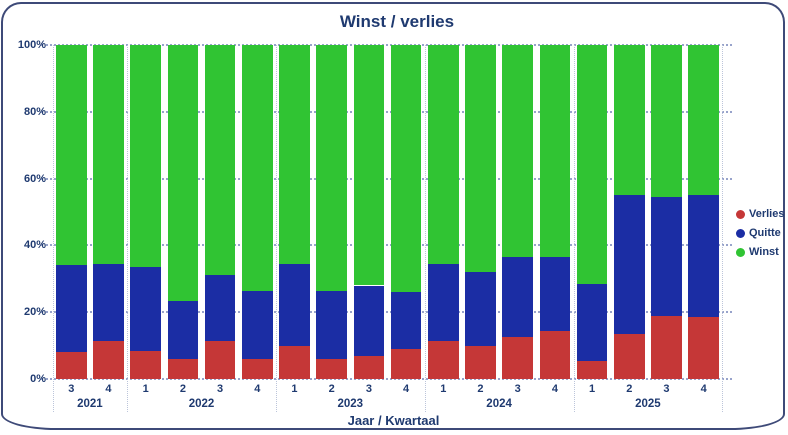  Describe the element at coordinates (555, 151) in the screenshot. I see `bar-2024-Q4-winst` at that location.